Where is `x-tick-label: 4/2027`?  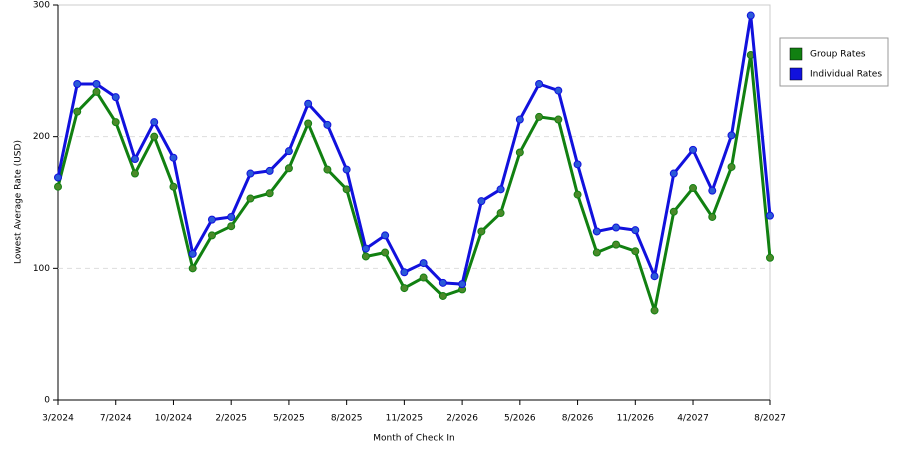
x-tick-label: 4/2027 is located at coordinates (693, 419).